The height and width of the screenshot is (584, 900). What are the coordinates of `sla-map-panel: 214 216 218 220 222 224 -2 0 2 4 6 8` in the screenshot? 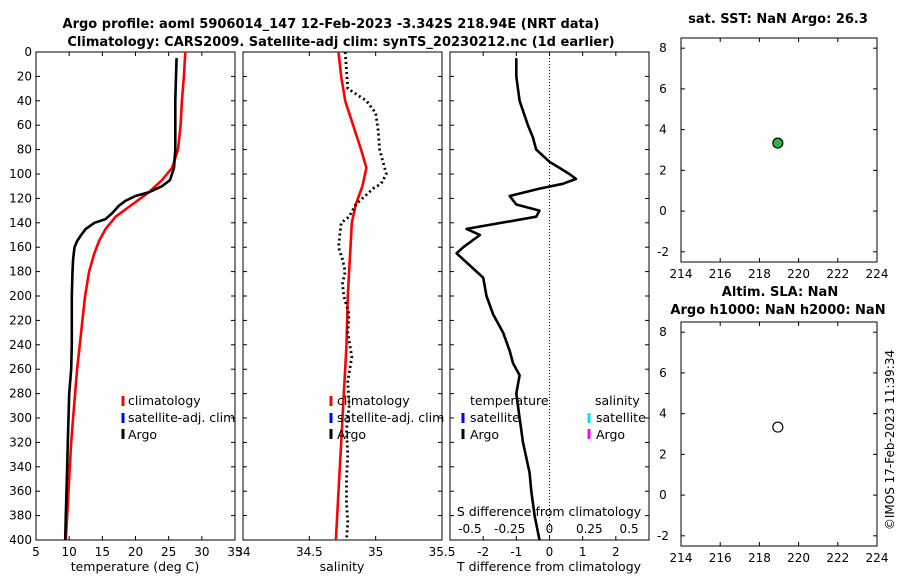 It's located at (773, 443).